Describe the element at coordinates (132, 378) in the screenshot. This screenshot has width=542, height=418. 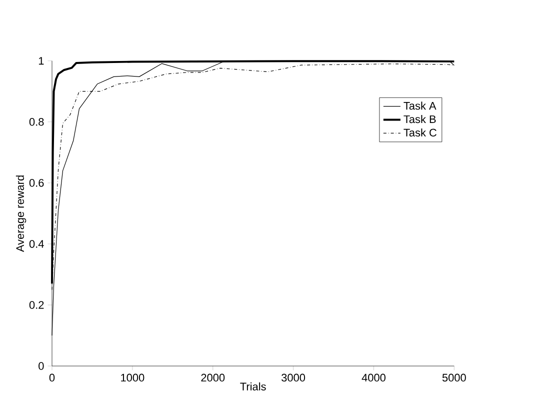
I see `x-tick-label: 1000` at that location.